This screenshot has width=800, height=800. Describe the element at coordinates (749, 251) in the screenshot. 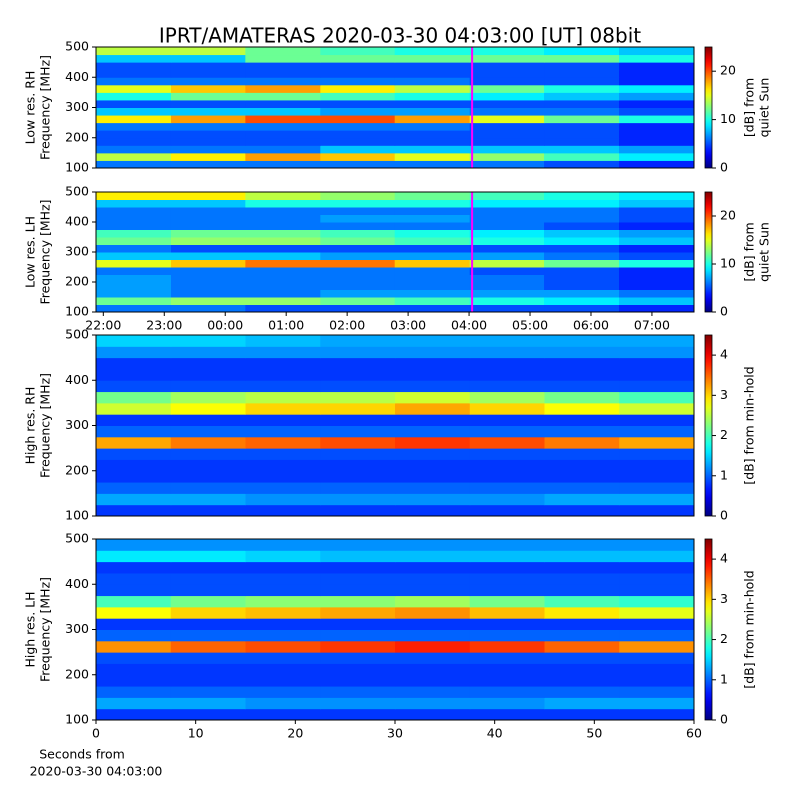

I see `colorbar-label: [dB] from` at that location.